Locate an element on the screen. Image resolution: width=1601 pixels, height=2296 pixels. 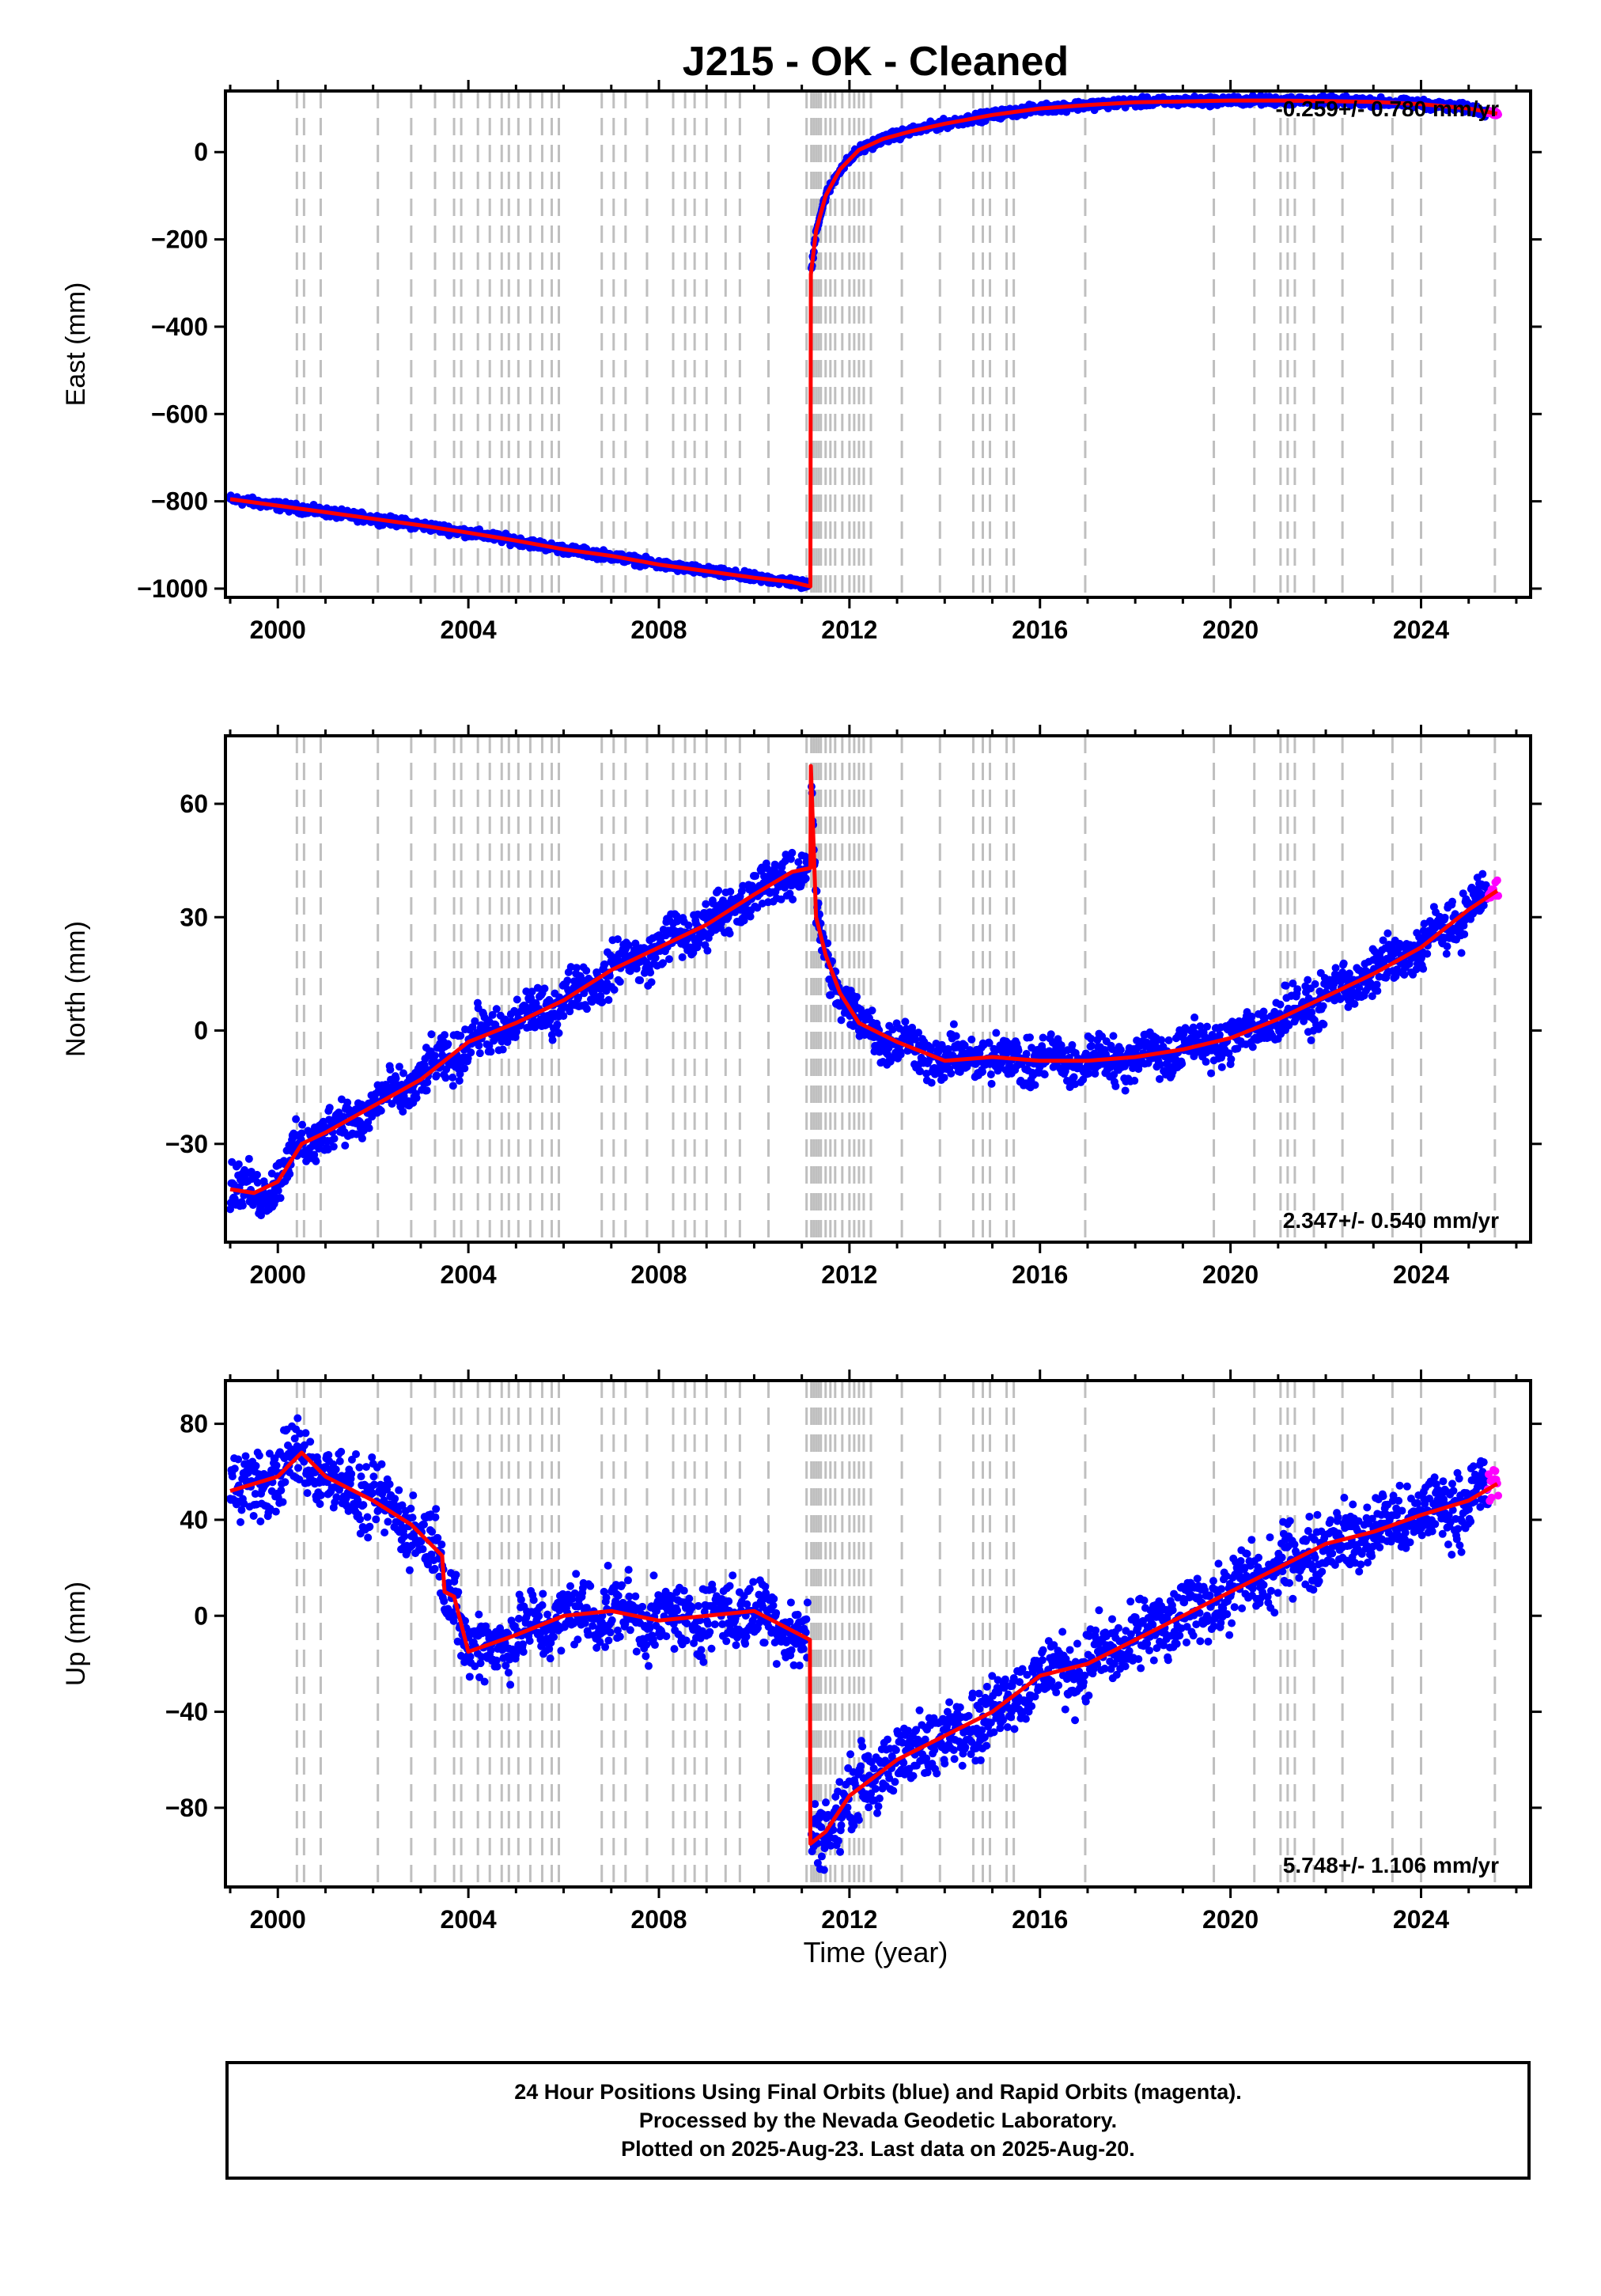
model-line is located at coordinates (864, 979).